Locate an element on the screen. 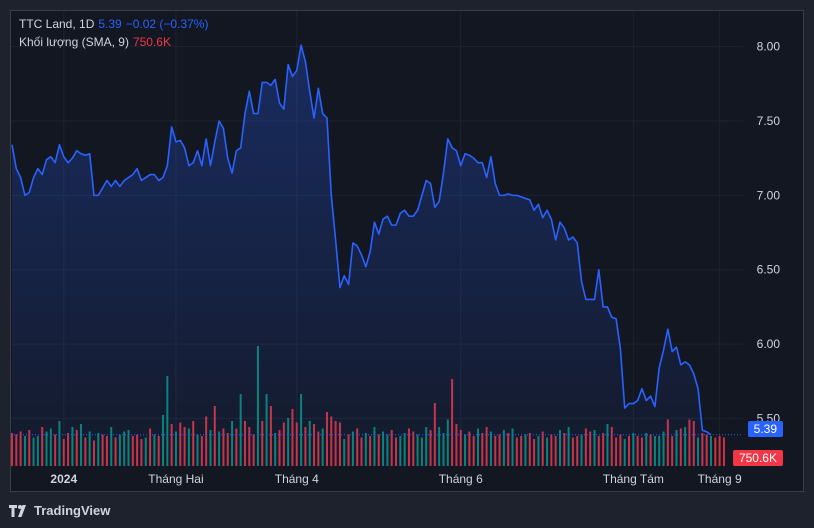  volume-sma-value: 750.6K is located at coordinates (151, 42).